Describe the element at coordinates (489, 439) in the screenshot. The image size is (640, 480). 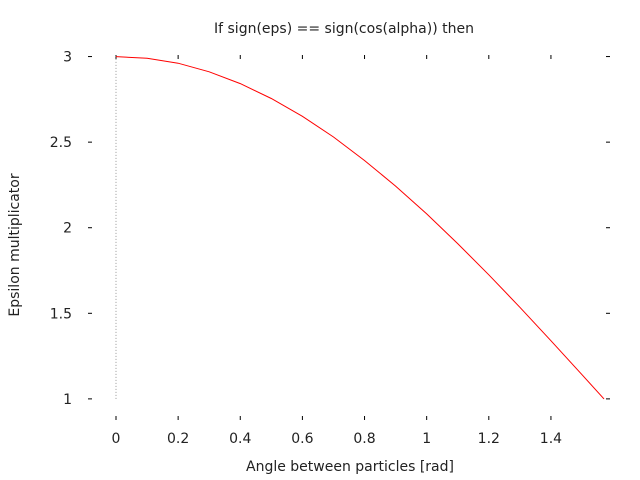
I see `x-tick-label: 1.2` at that location.